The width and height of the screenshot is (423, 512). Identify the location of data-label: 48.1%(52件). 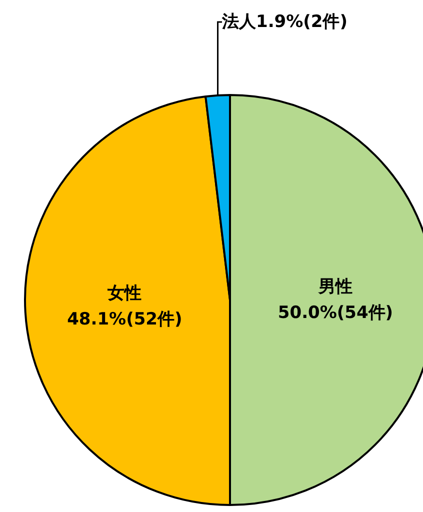
(124, 319).